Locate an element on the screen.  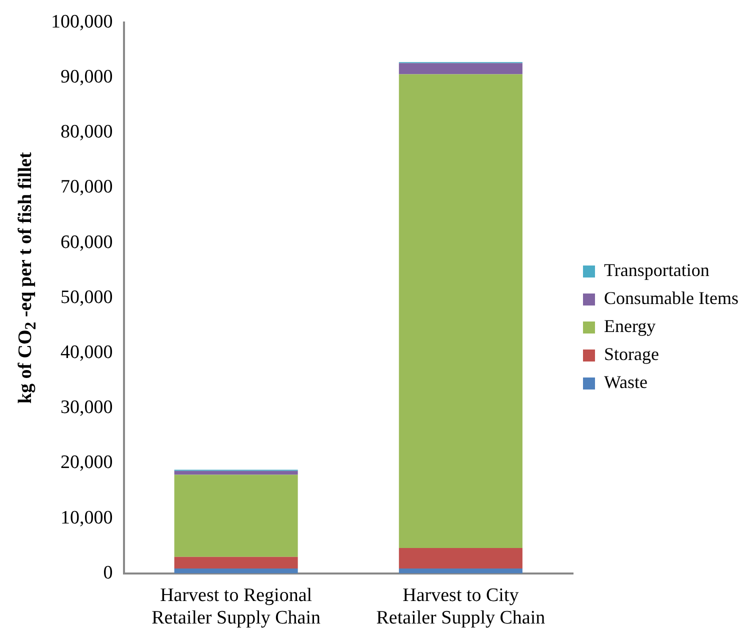
x-tick-label: Harvest to City Retailer Supply Chain is located at coordinates (461, 606).